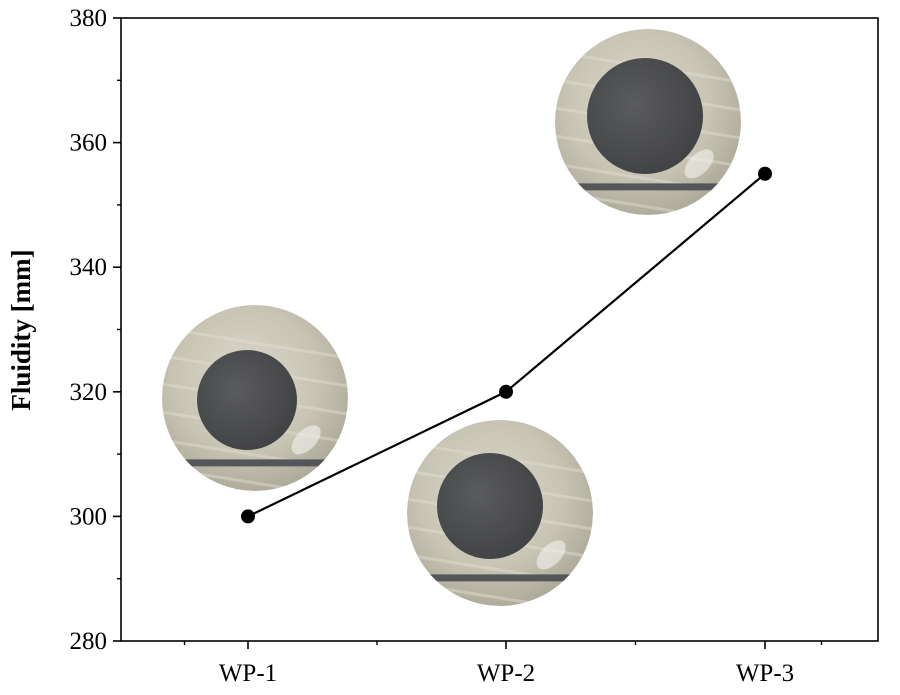 The width and height of the screenshot is (900, 695). Describe the element at coordinates (248, 673) in the screenshot. I see `x-tick-label: WP-1` at that location.